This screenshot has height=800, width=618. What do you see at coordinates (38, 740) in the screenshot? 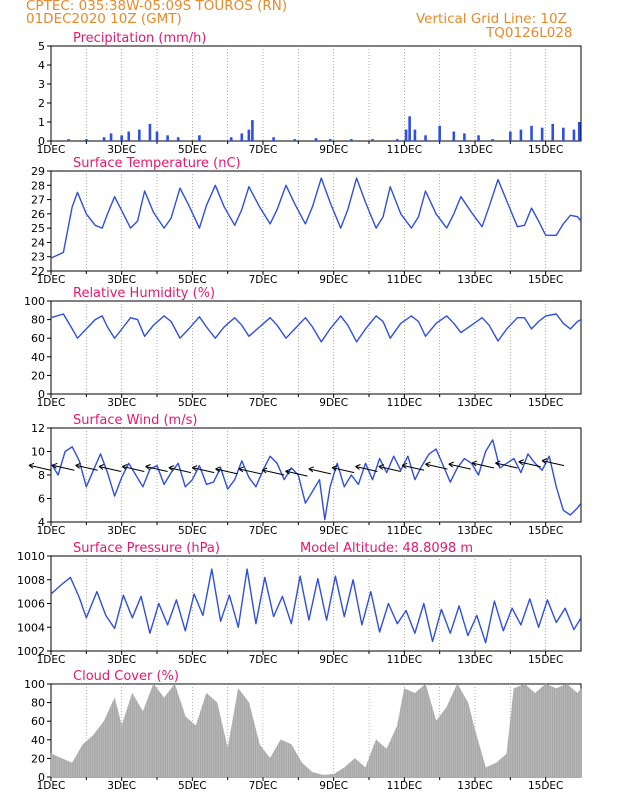
I see `cloud-ytick-label: 40` at bounding box center [38, 740].